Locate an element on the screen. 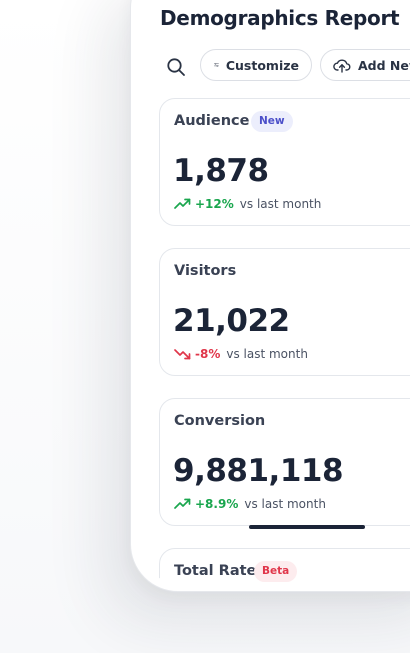 This screenshot has height=653, width=410. trend-row: +12% vs last month is located at coordinates (247, 204).